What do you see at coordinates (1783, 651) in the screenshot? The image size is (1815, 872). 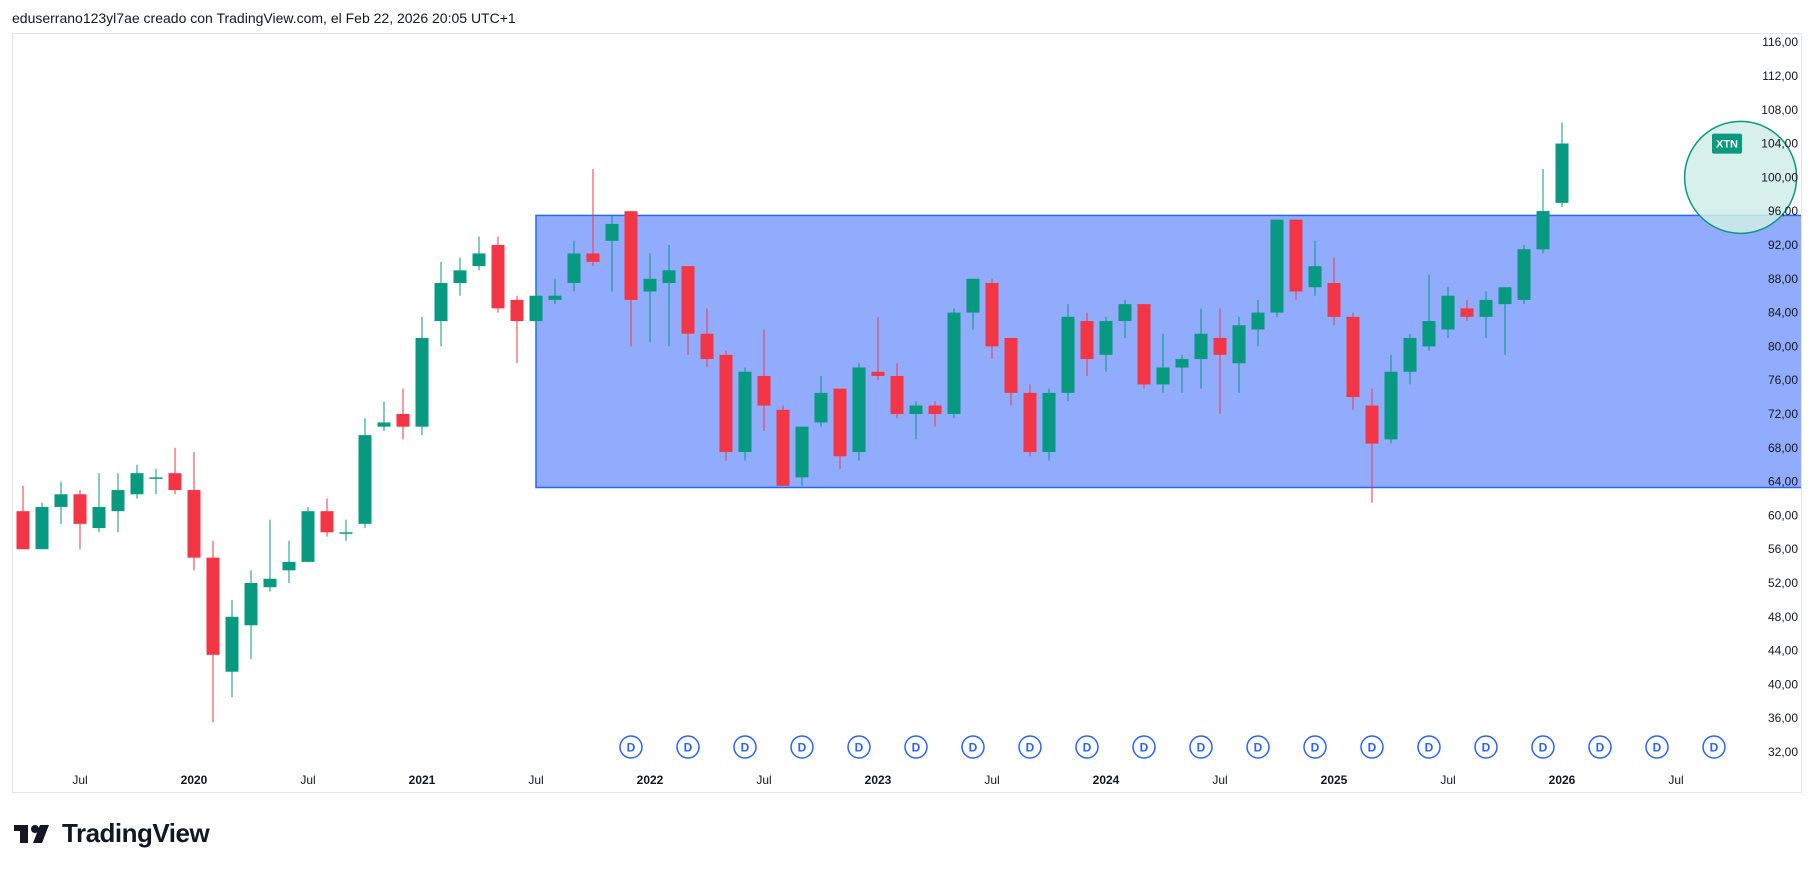 I see `price-tick-label: 44,00` at bounding box center [1783, 651].